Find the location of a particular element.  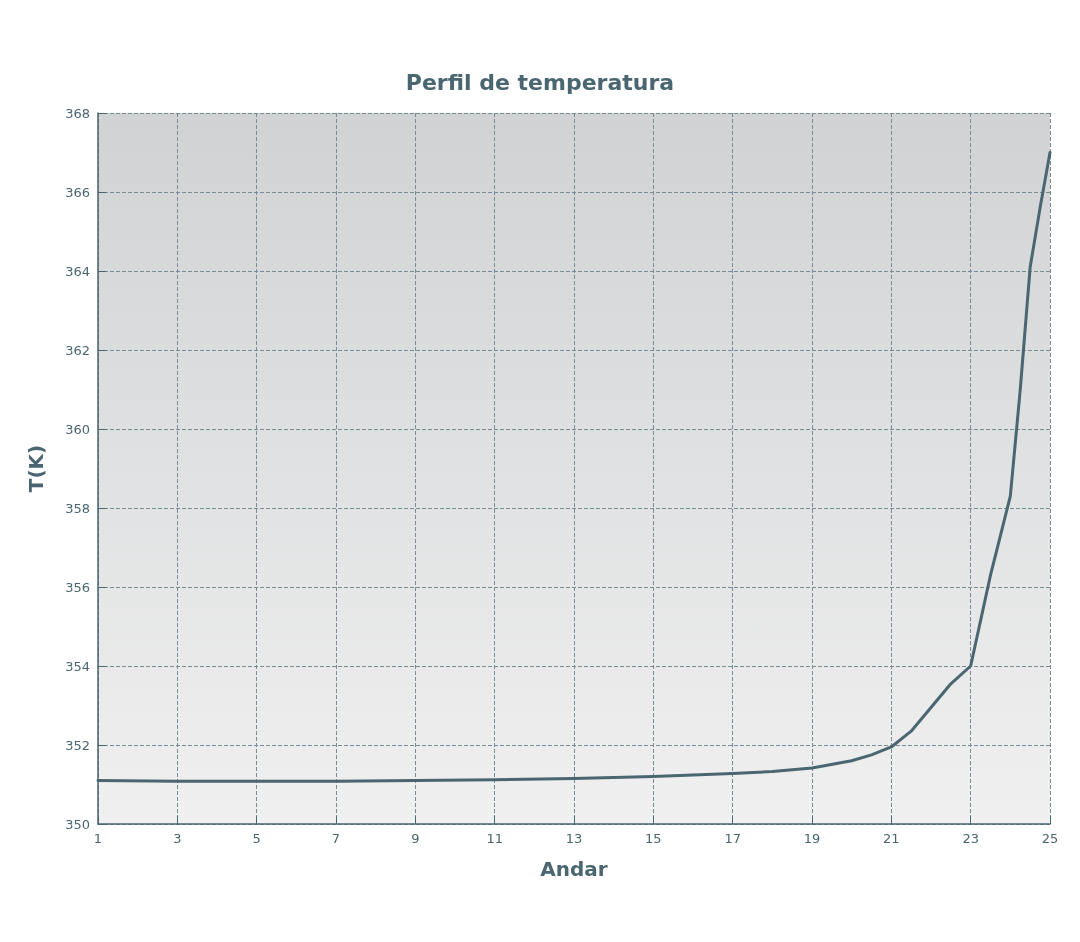

x-tick-label: 17 is located at coordinates (732, 838).